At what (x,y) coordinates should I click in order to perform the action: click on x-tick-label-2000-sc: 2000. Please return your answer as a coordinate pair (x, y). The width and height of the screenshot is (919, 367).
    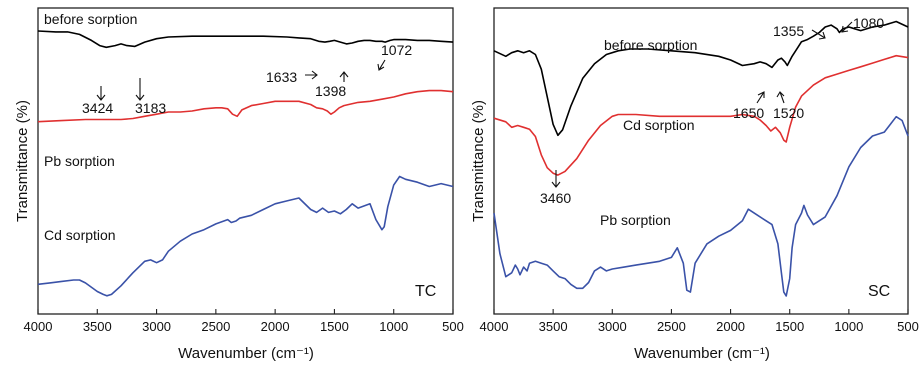
    Looking at the image, I should click on (730, 326).